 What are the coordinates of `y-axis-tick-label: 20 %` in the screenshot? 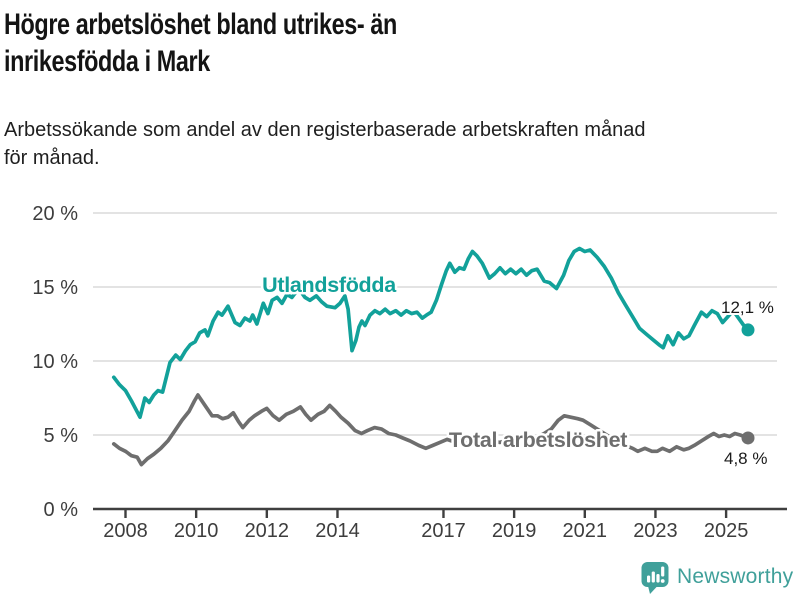 It's located at (55, 214).